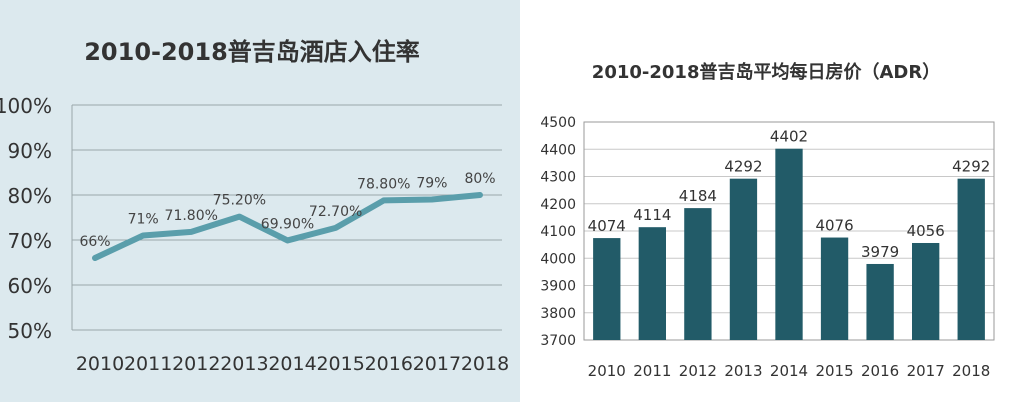 This screenshot has width=1032, height=402. I want to click on adr-y-tick: 4000, so click(558, 259).